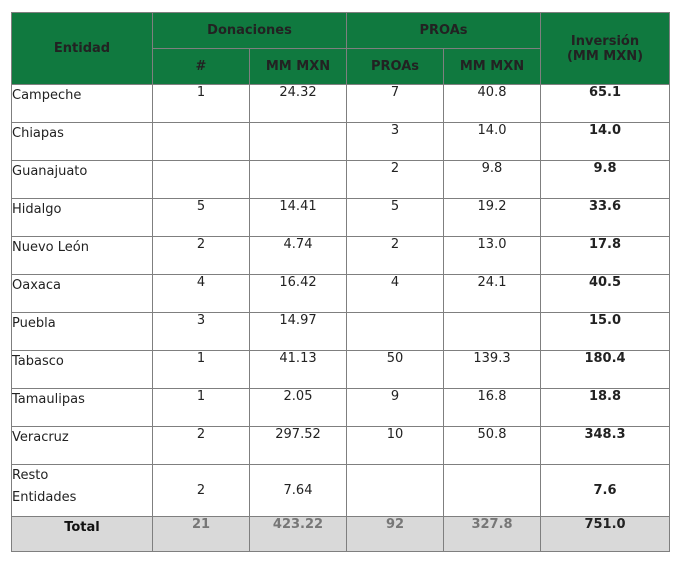  I want to click on cell-proas-amount: 40.8, so click(492, 103).